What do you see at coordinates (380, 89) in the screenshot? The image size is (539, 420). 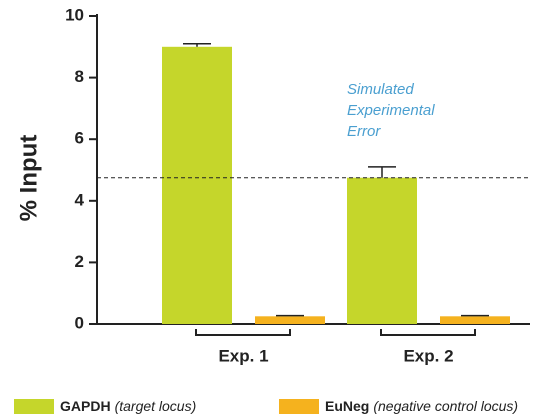 I see `annotation: Simulated` at bounding box center [380, 89].